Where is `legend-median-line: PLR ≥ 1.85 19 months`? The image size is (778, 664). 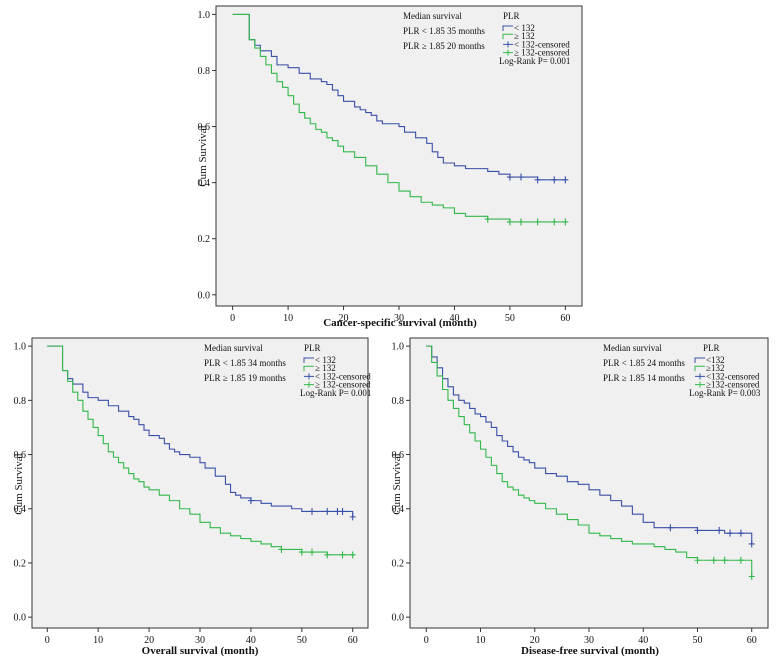
legend-median-line: PLR ≥ 1.85 19 months is located at coordinates (245, 378).